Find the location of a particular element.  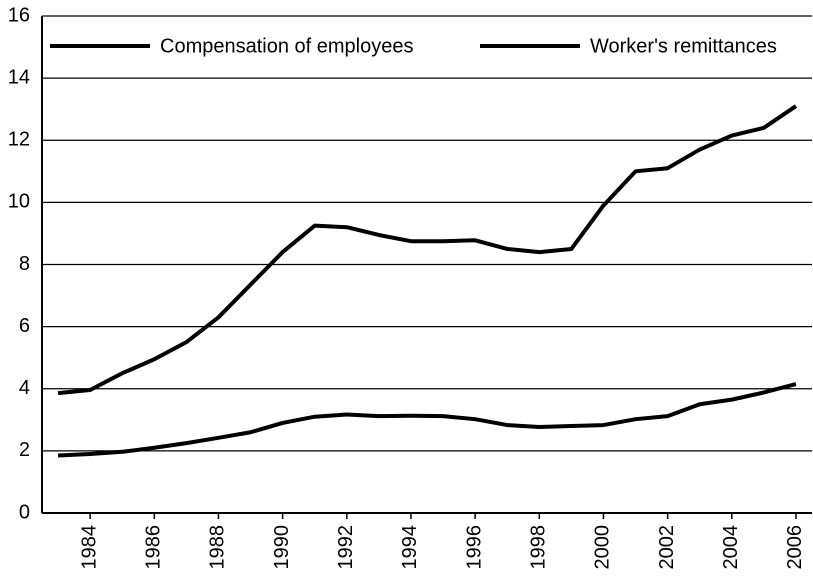

y-tick-label: 10 is located at coordinates (19, 202).